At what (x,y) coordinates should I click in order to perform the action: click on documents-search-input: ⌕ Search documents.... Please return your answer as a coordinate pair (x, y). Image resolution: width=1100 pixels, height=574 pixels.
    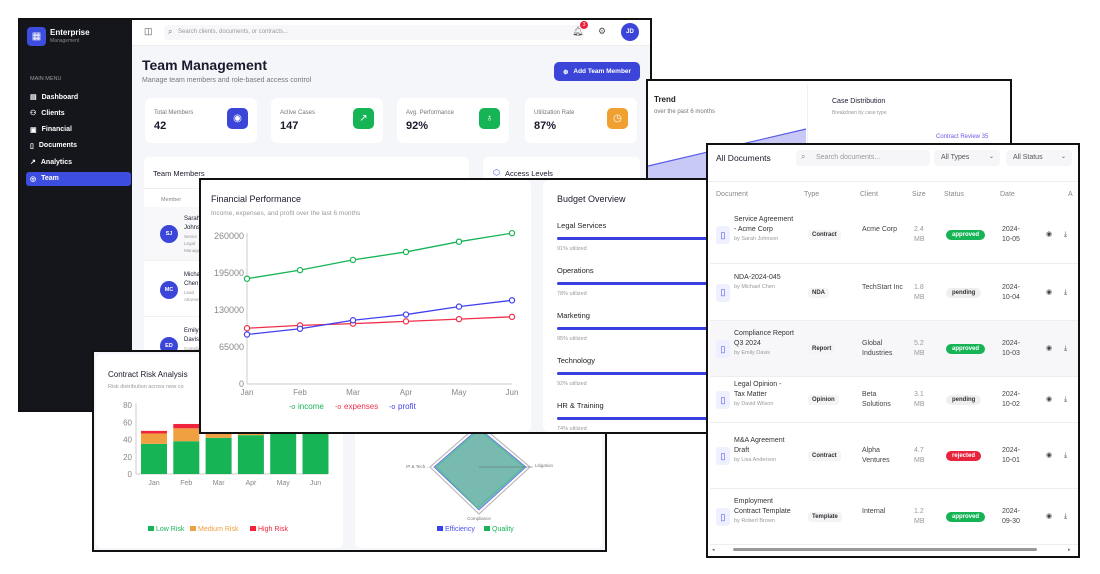
    Looking at the image, I should click on (863, 158).